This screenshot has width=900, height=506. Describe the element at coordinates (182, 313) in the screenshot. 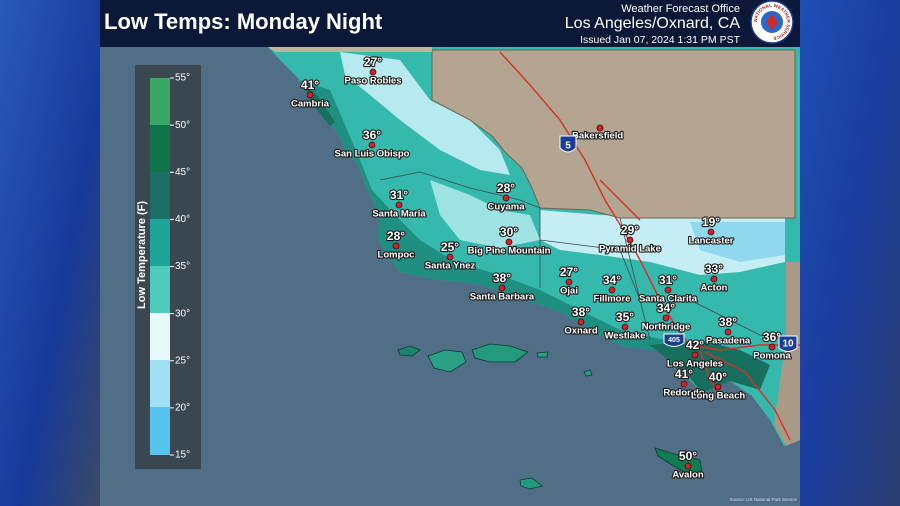

I see `legend-label: 30°` at that location.